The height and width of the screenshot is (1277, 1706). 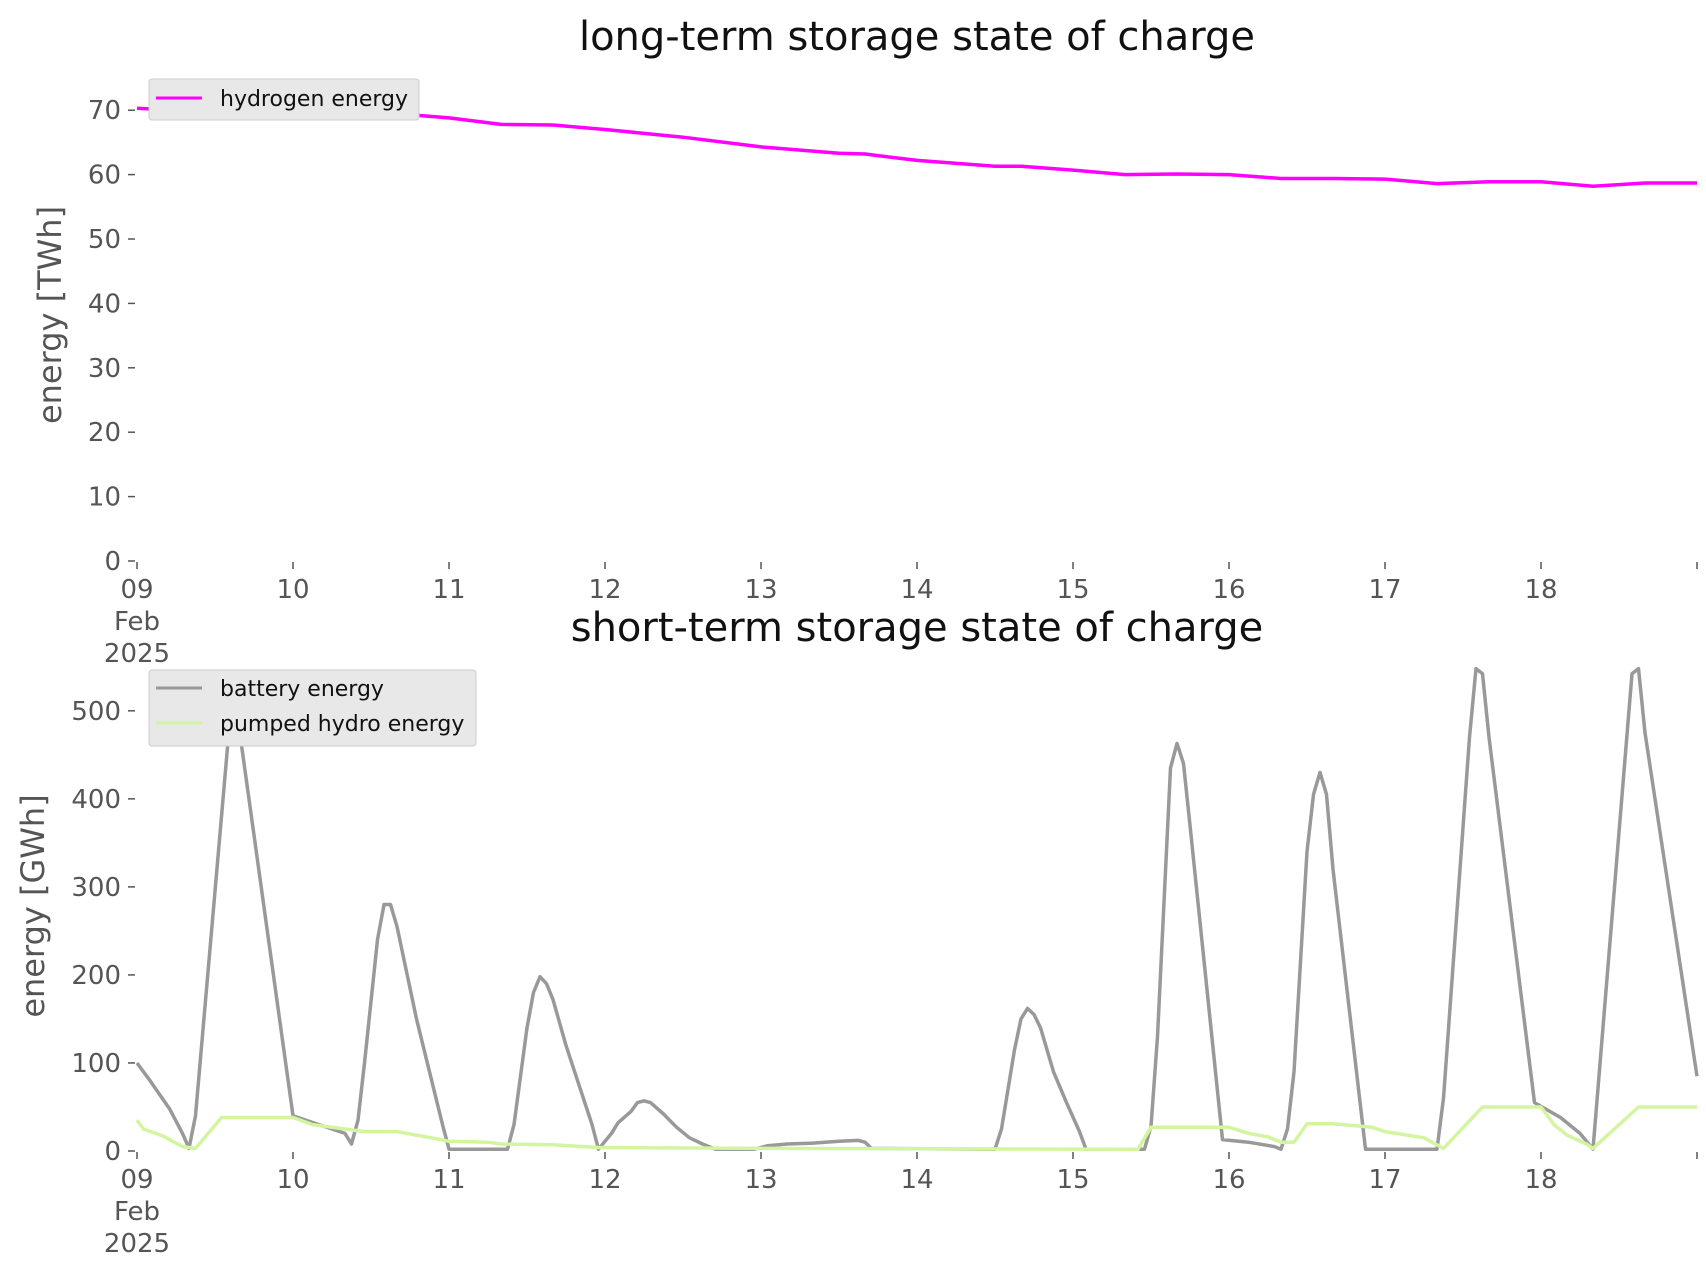 What do you see at coordinates (604, 590) in the screenshot?
I see `long-term-x-tick-label: 12` at bounding box center [604, 590].